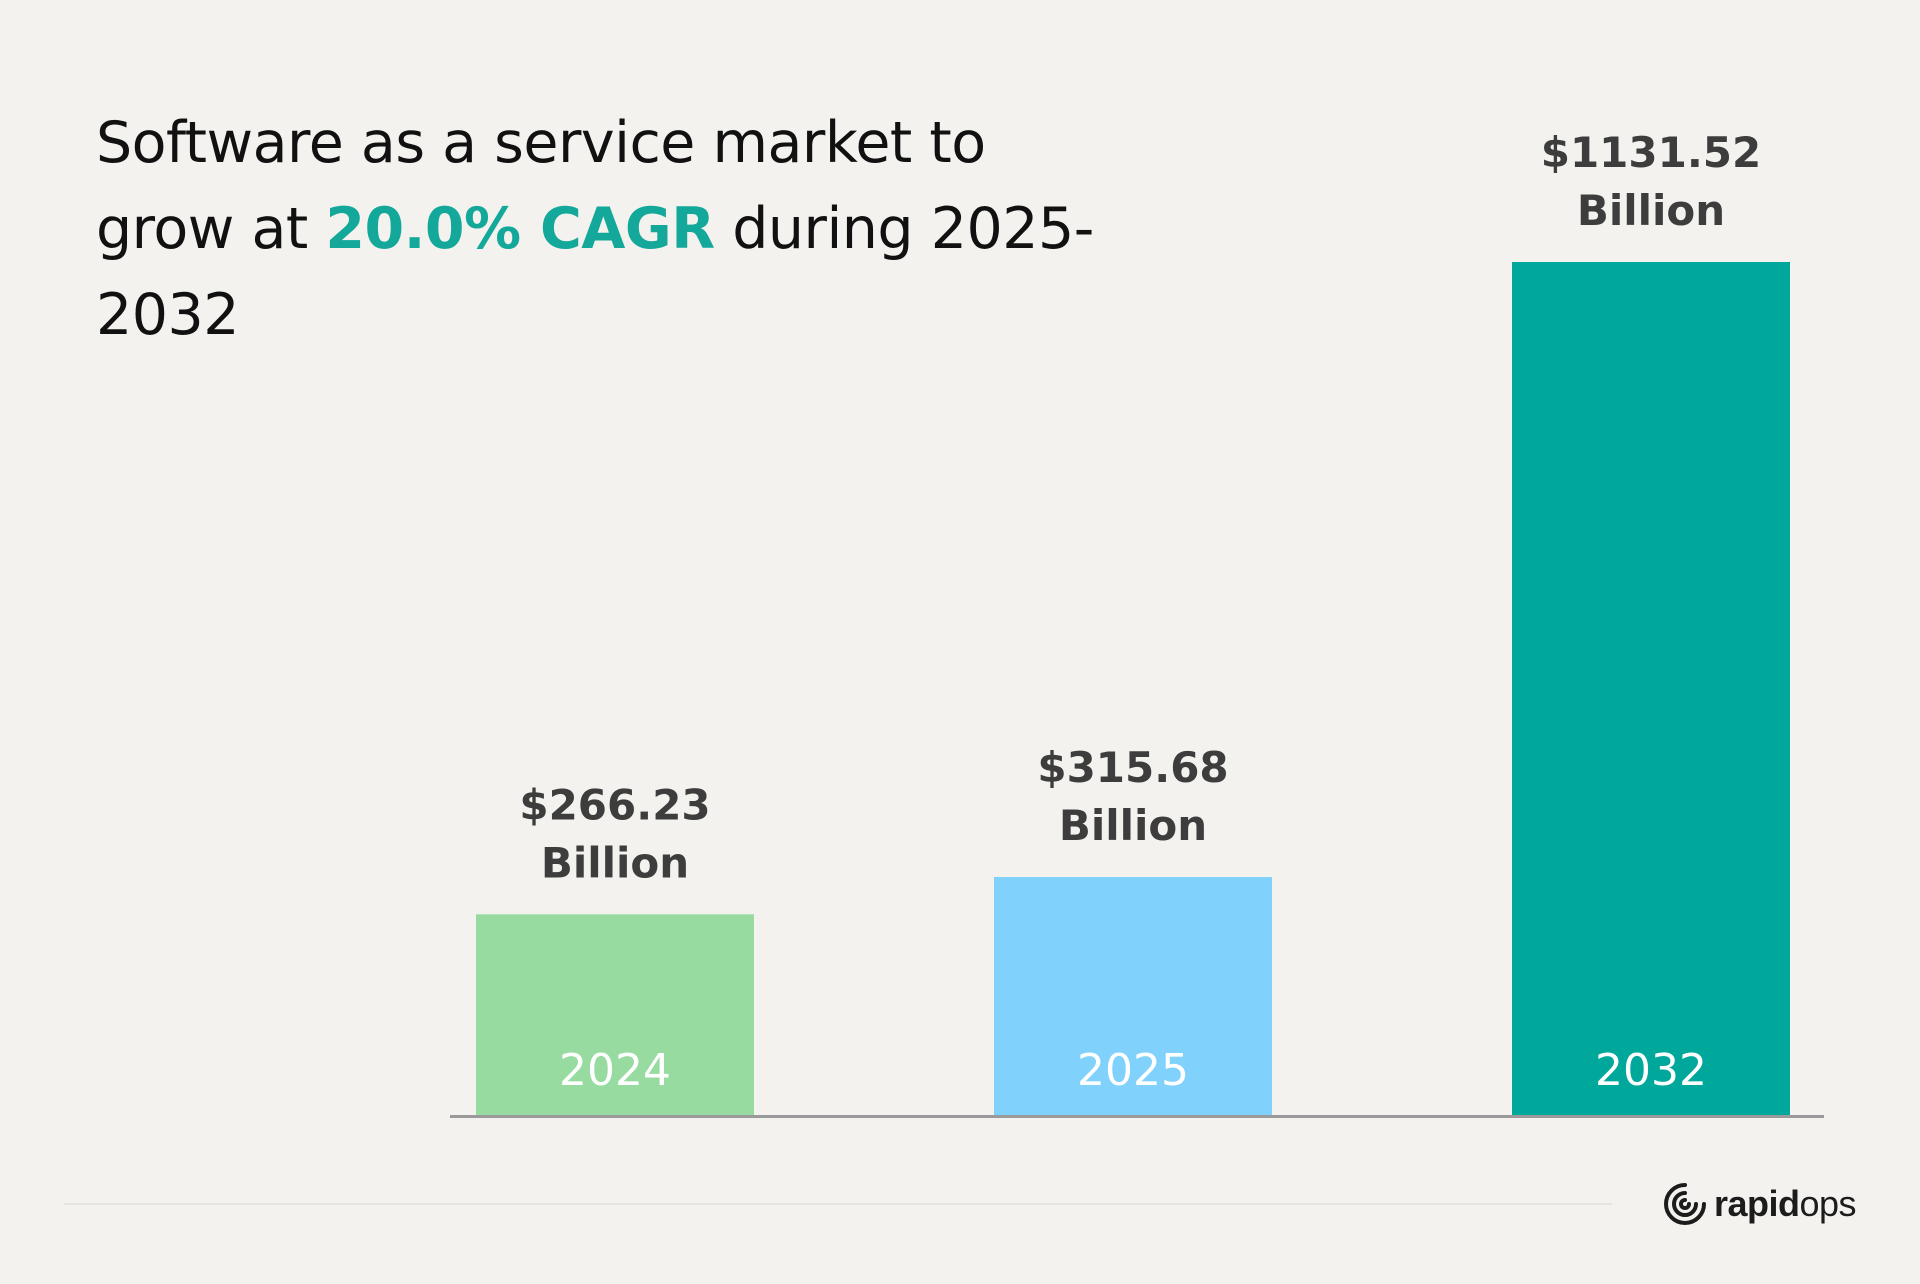 Image resolution: width=1920 pixels, height=1284 pixels. I want to click on value-label-amount: $1131.52, so click(1651, 152).